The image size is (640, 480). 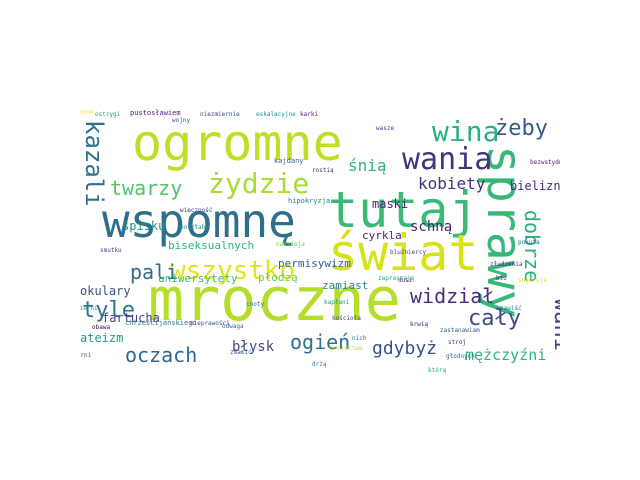 I want to click on word: zamiast, so click(x=345, y=285).